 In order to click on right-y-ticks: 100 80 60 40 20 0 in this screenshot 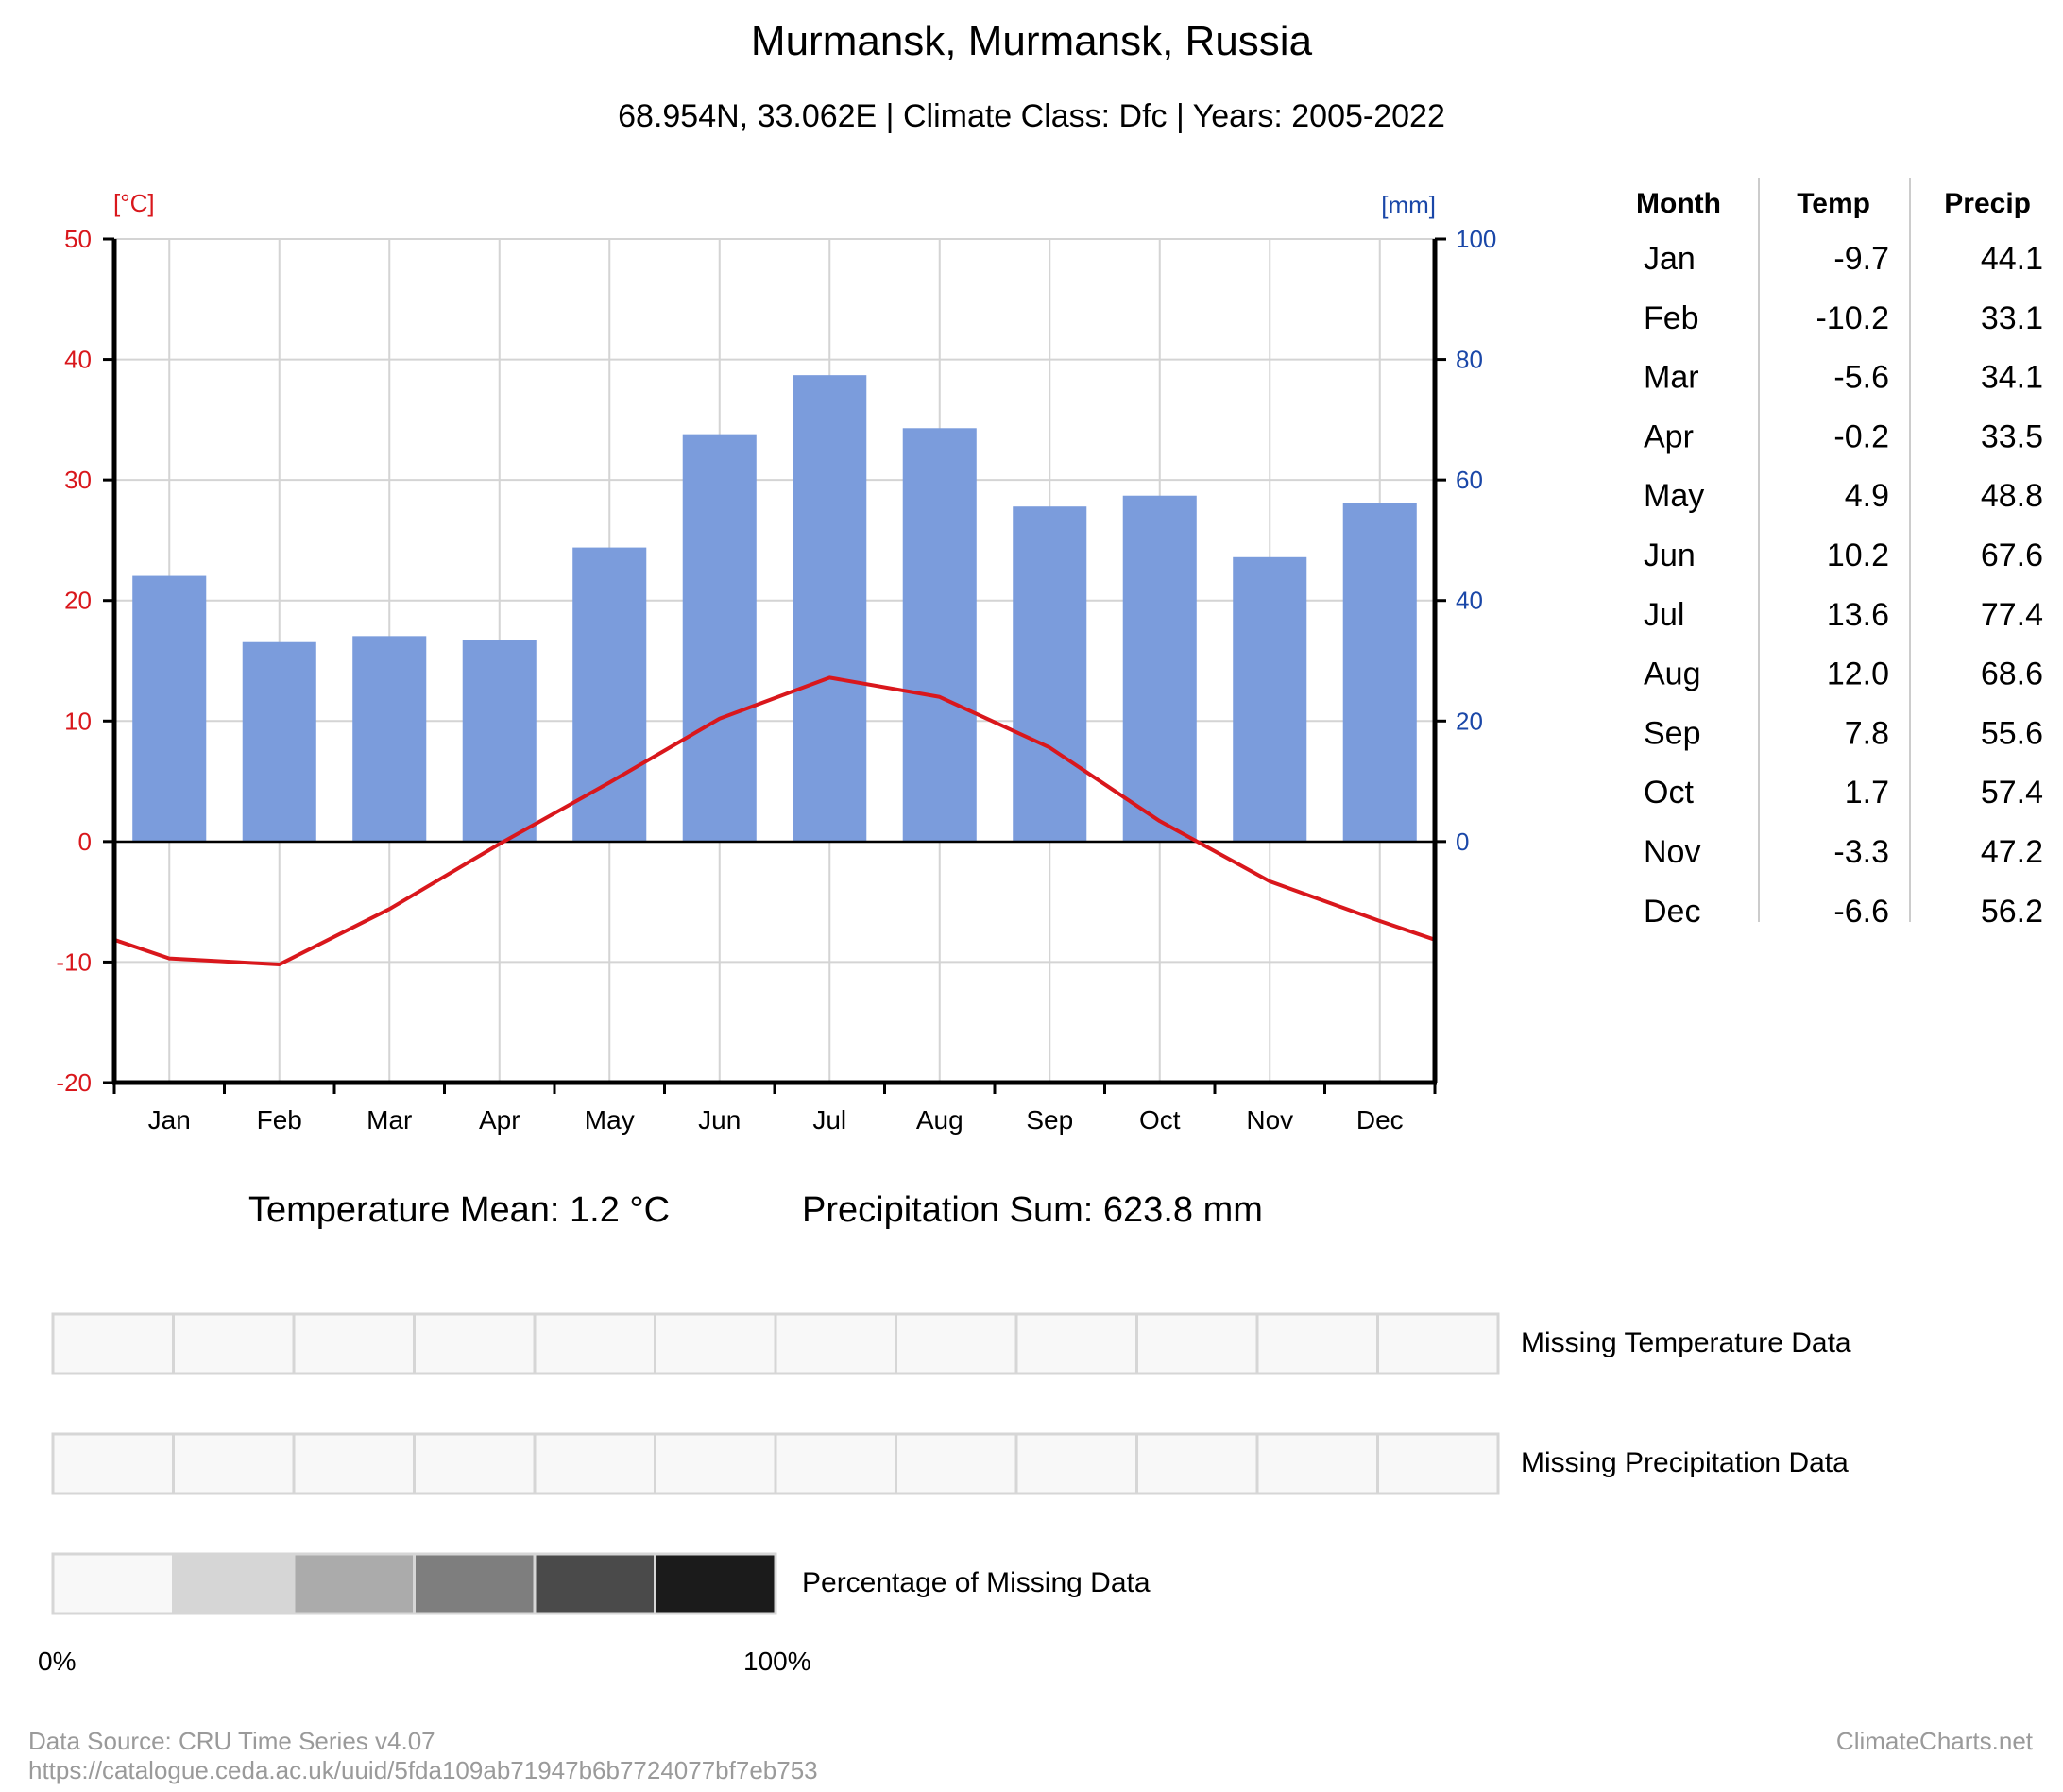, I will do `click(1465, 540)`.